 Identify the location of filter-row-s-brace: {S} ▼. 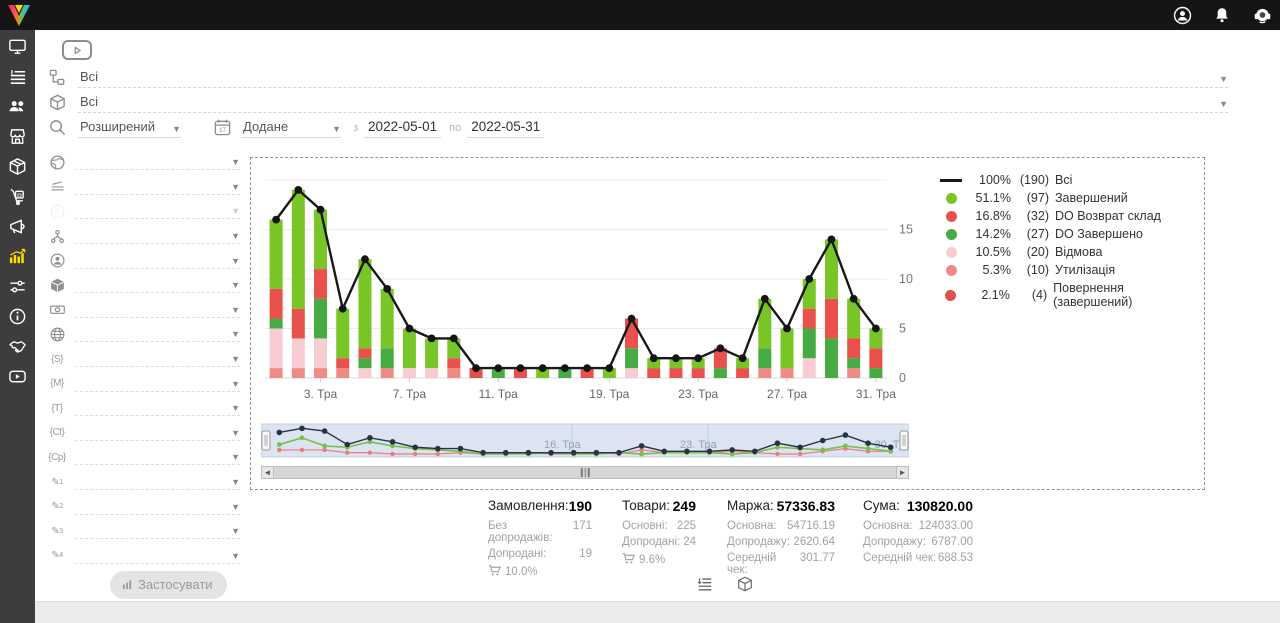
(144, 359).